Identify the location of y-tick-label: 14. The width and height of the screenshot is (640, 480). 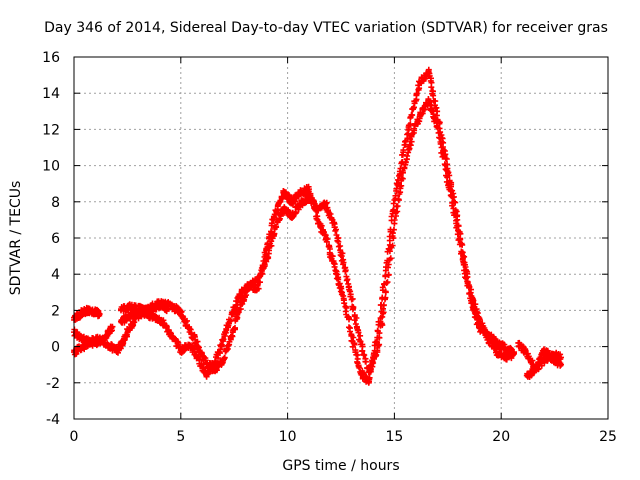
(51, 94).